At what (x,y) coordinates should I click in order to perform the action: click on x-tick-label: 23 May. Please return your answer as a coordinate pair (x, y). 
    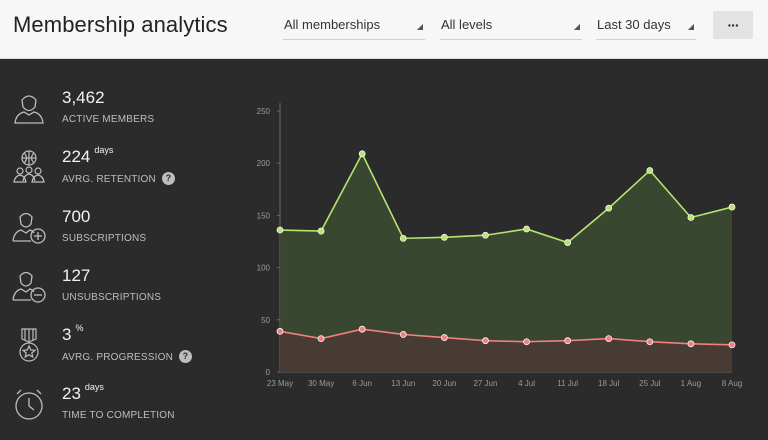
    Looking at the image, I should click on (280, 383).